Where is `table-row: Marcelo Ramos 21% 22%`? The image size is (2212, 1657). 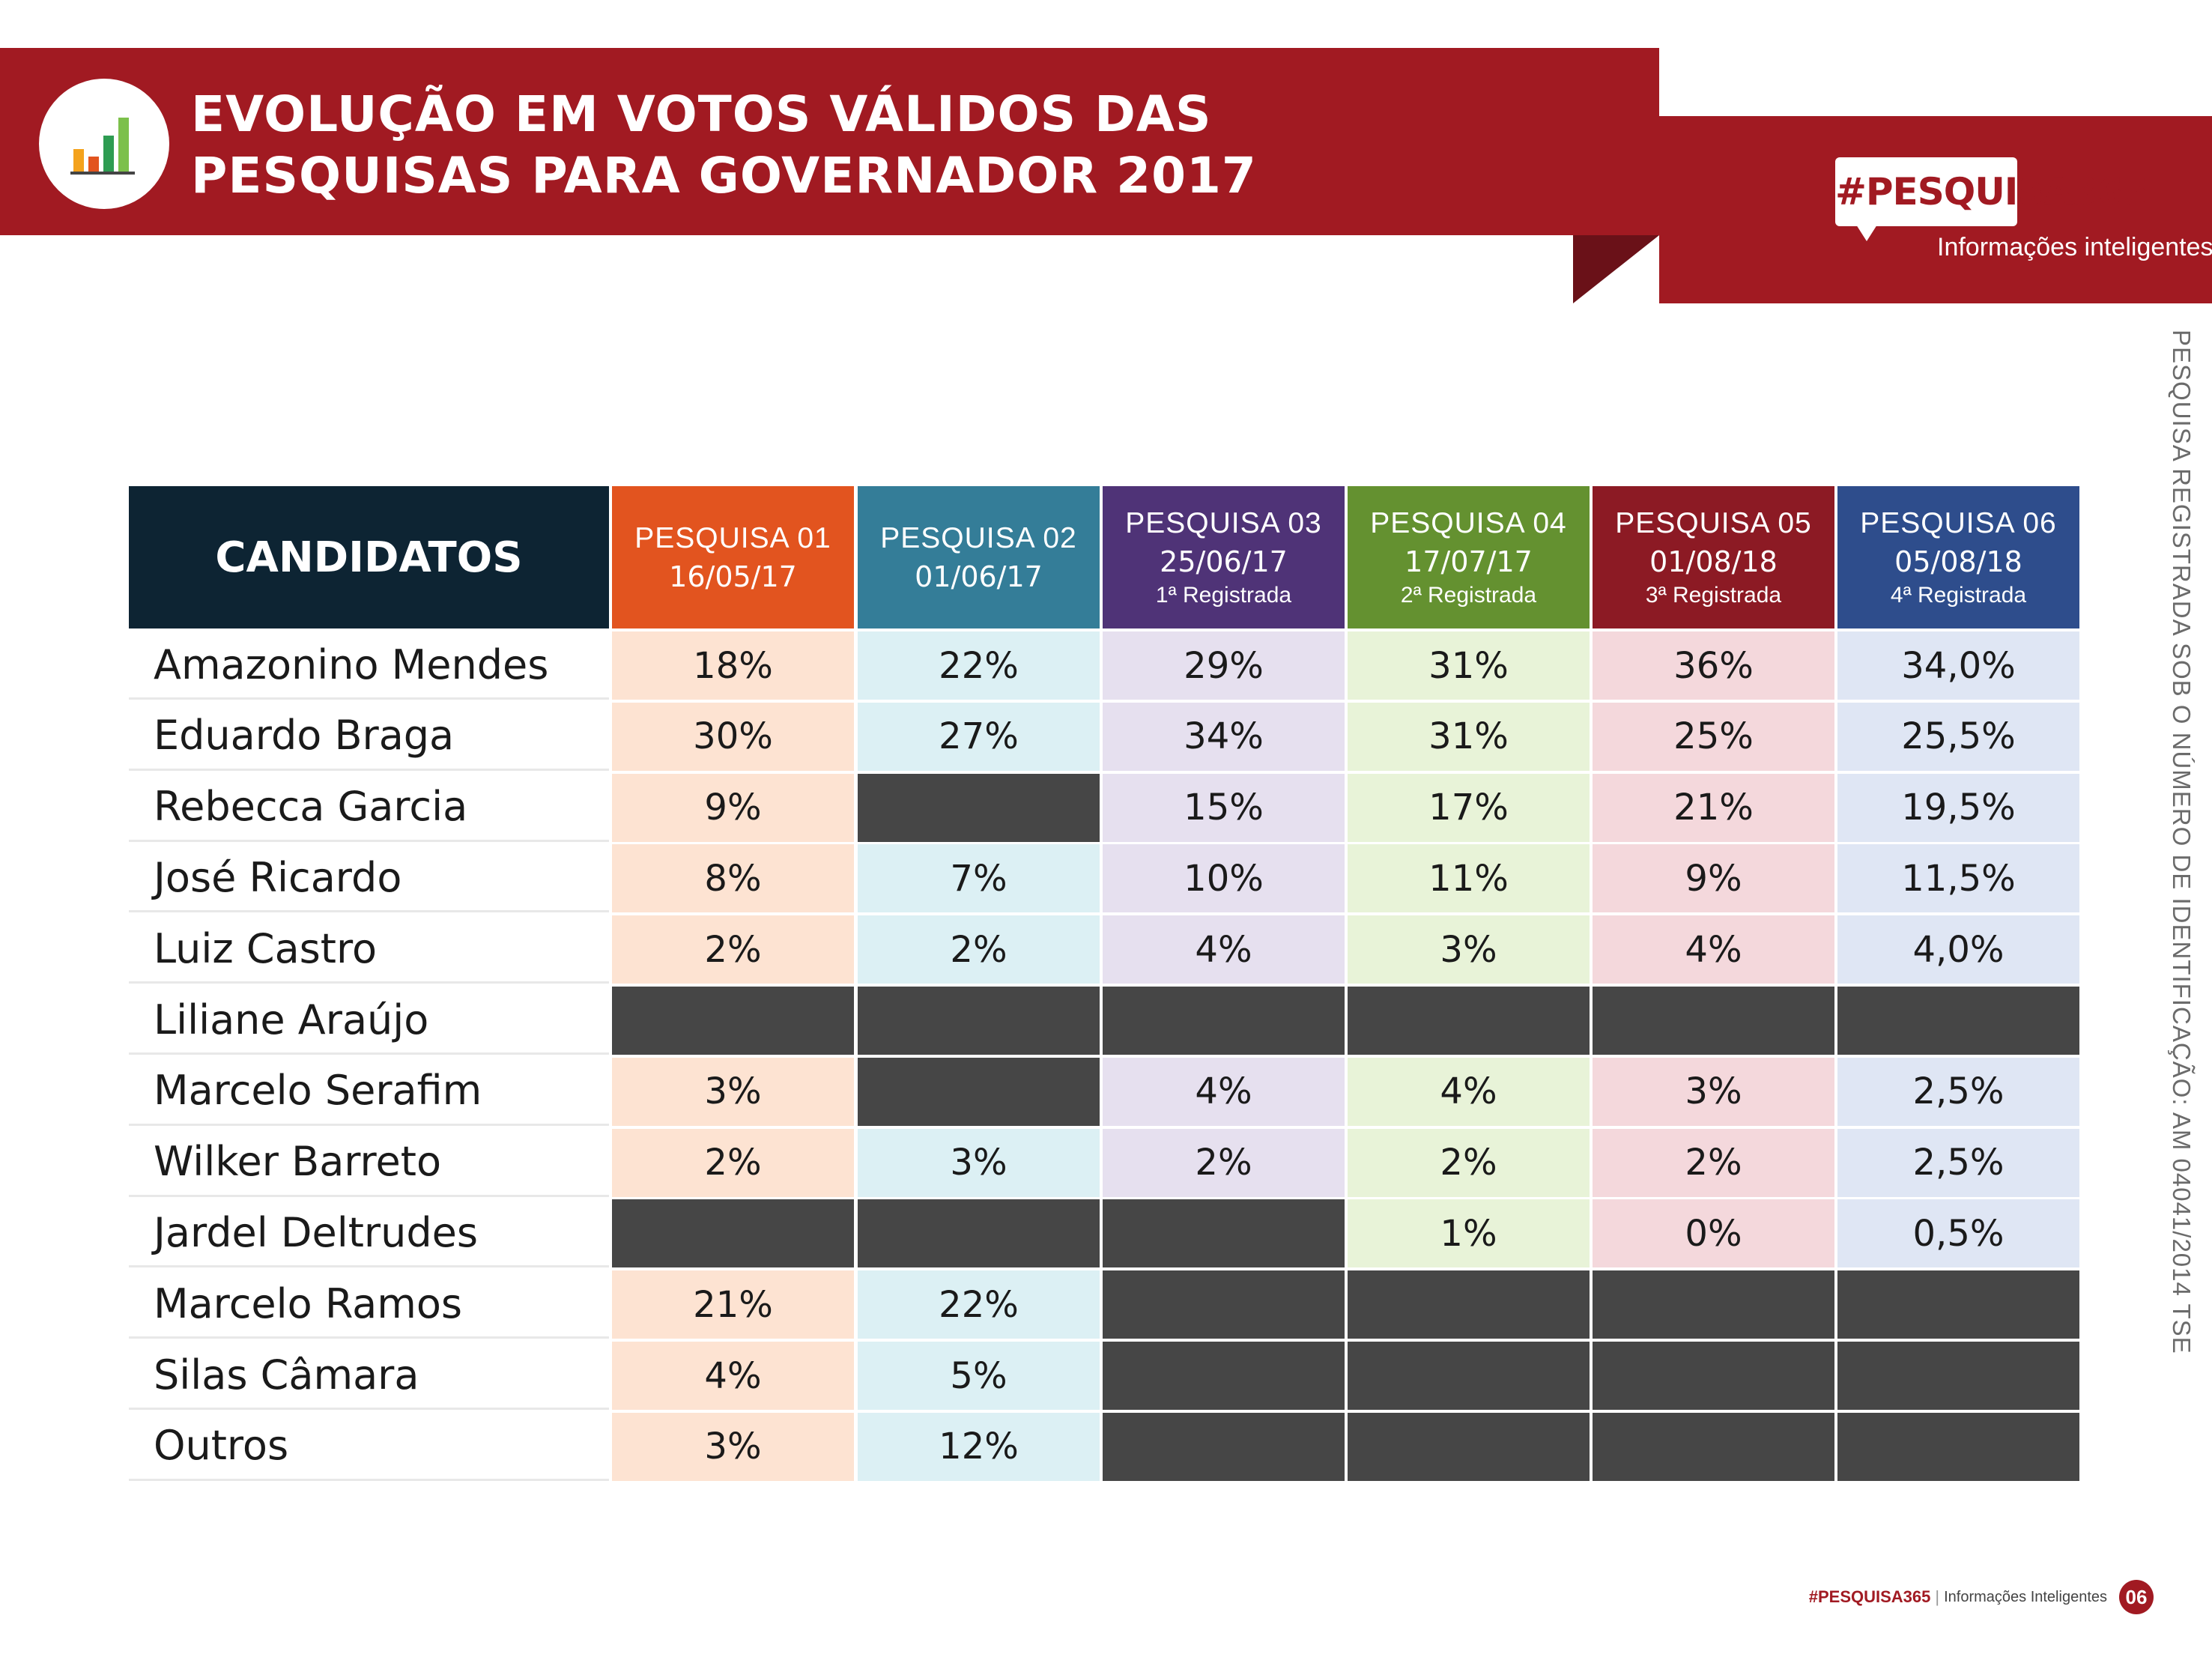
table-row: Marcelo Ramos 21% 22% is located at coordinates (1105, 1304).